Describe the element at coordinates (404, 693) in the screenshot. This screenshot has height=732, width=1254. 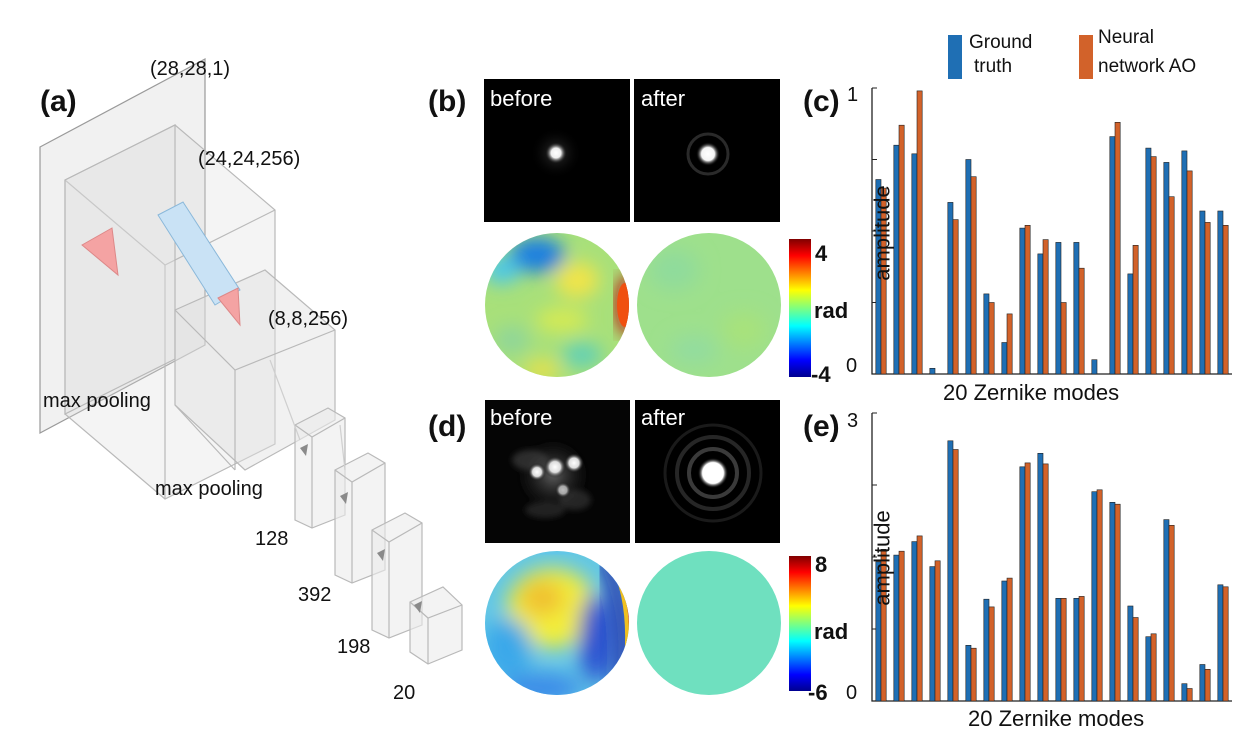
I see `fc-size-label: 20` at that location.